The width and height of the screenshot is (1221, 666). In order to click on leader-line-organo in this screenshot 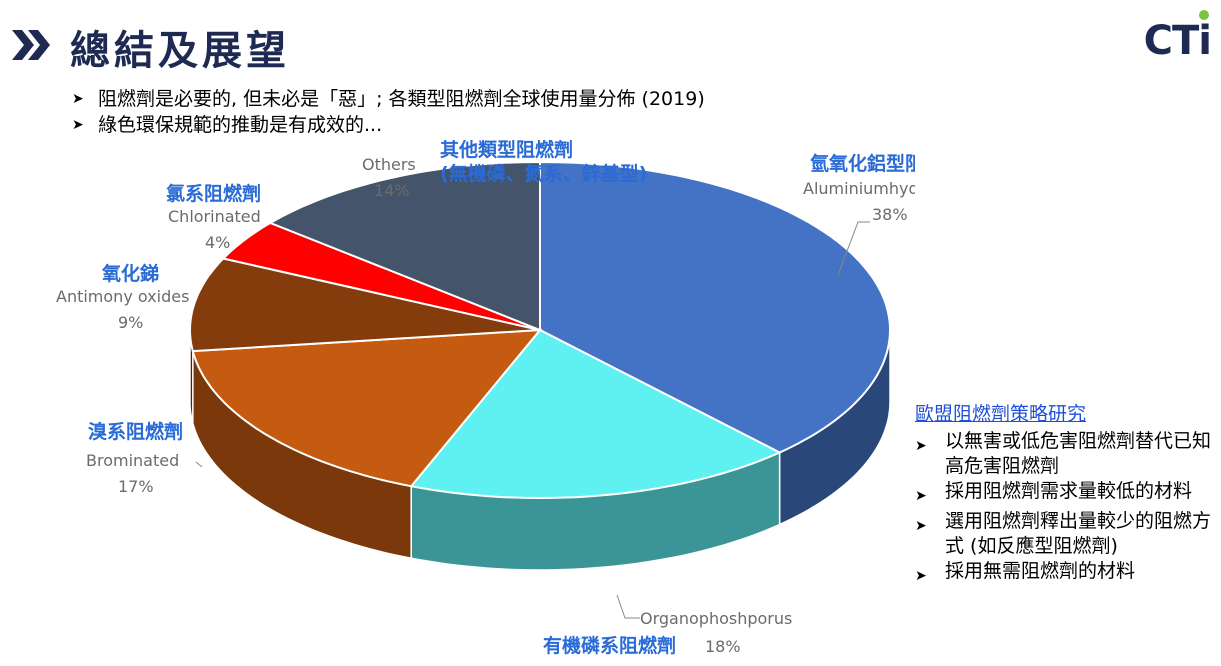, I will do `click(628, 606)`.